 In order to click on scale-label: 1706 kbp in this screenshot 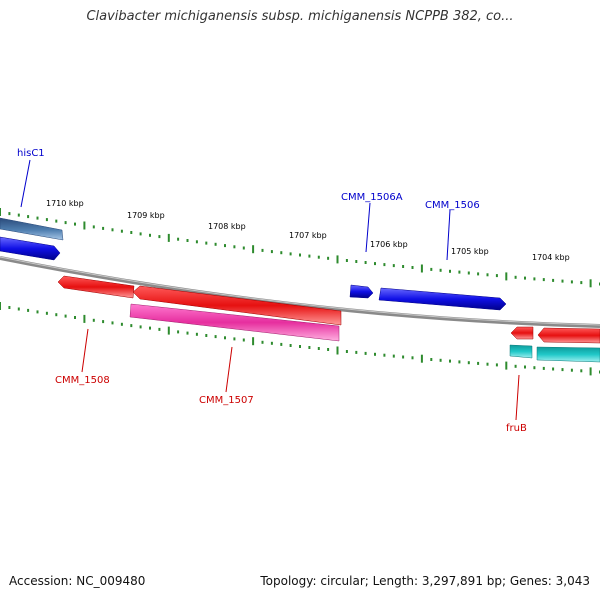, I will do `click(389, 244)`.